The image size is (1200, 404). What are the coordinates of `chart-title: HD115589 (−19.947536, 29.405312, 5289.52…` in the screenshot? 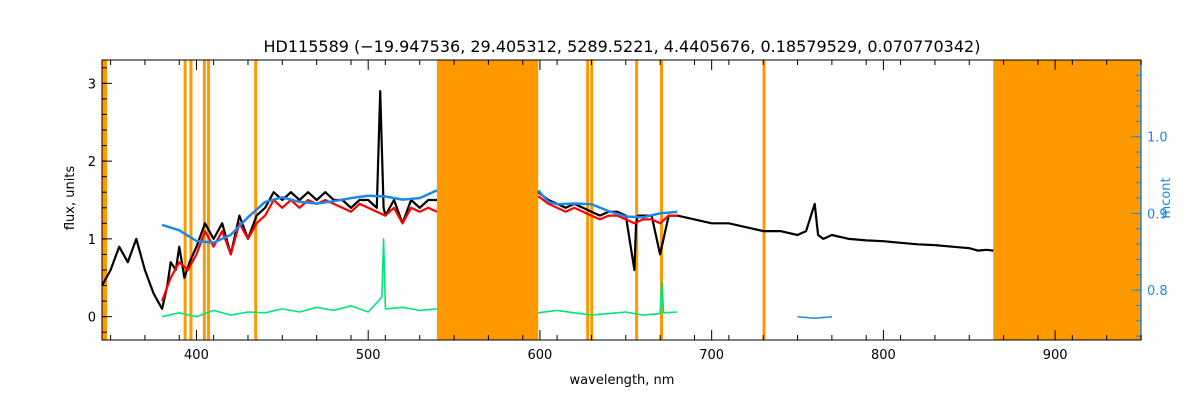 It's located at (622, 46).